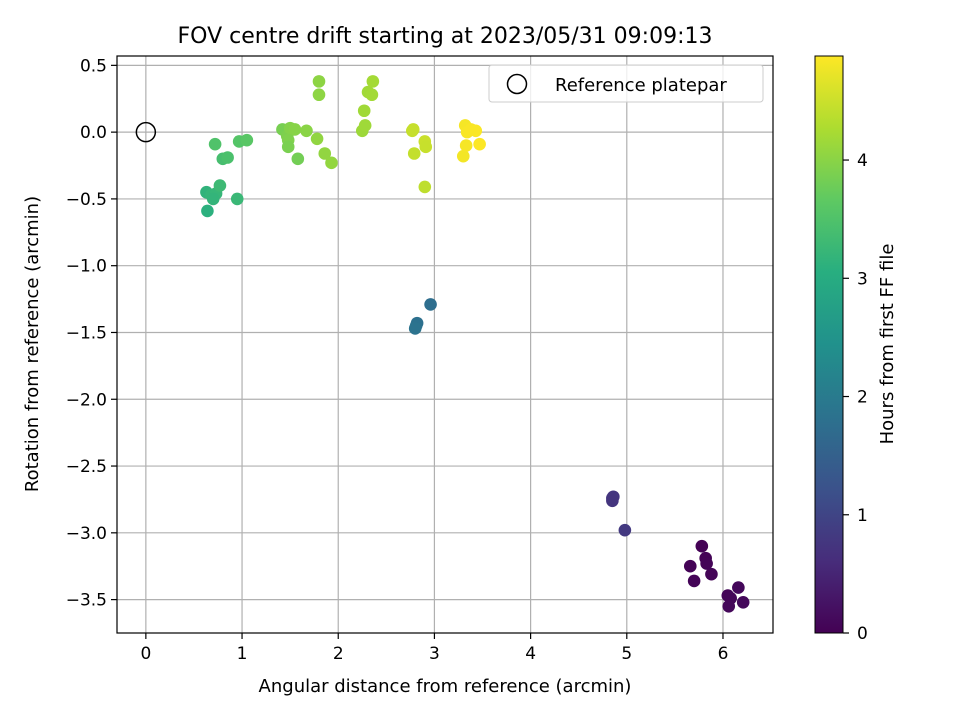 The width and height of the screenshot is (960, 720). Describe the element at coordinates (855, 397) in the screenshot. I see `colorbar-ticks: 0 1 2 3 4` at that location.